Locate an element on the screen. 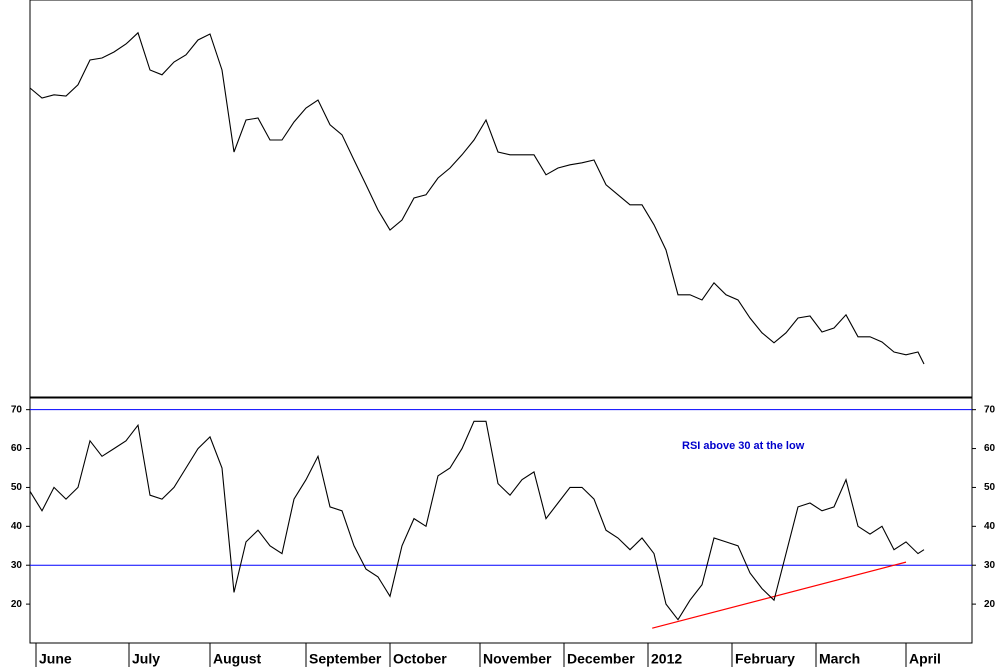  x-tick-label: December is located at coordinates (601, 659).